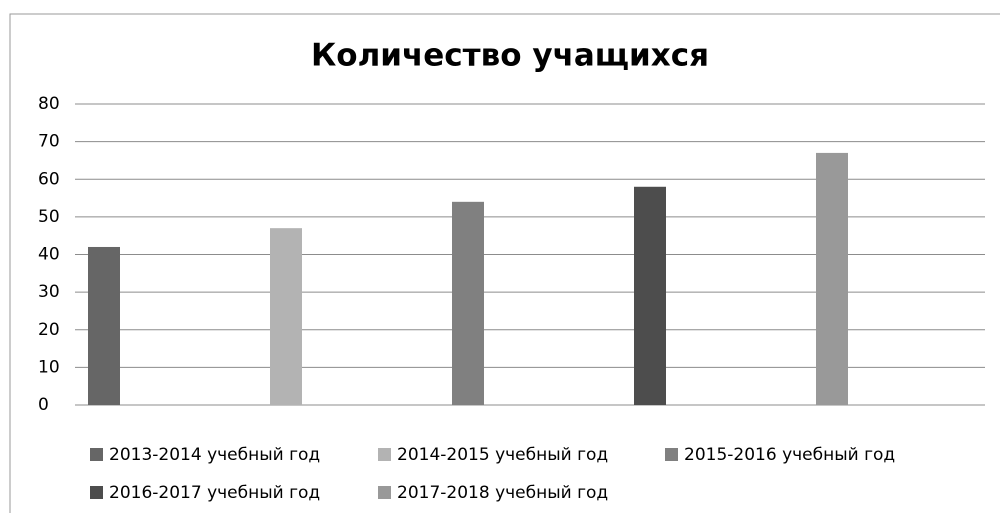 The width and height of the screenshot is (1000, 513). Describe the element at coordinates (214, 493) in the screenshot. I see `legend-label: 2016-2017 учебный год` at that location.